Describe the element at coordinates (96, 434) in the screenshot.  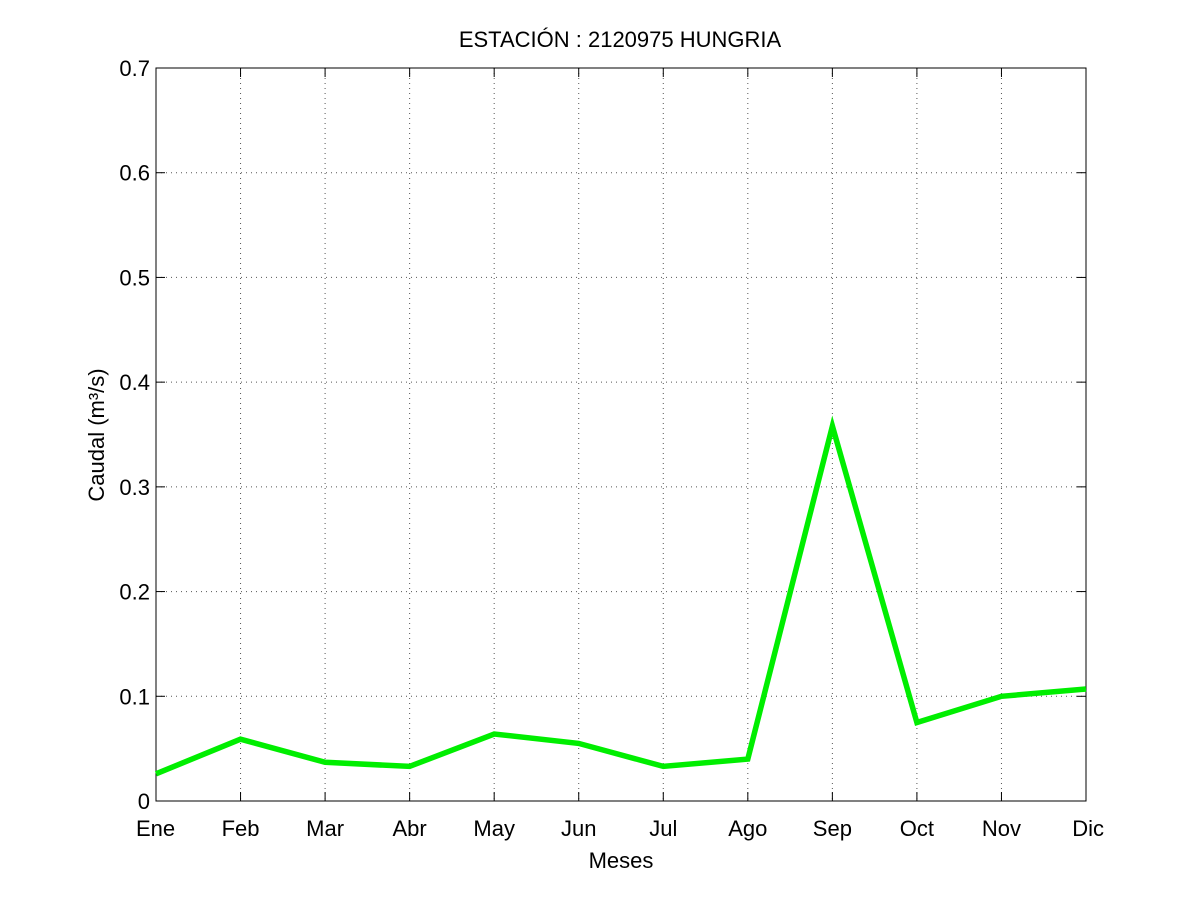
I see `y-axis-label: Caudal (m³/s)` at that location.